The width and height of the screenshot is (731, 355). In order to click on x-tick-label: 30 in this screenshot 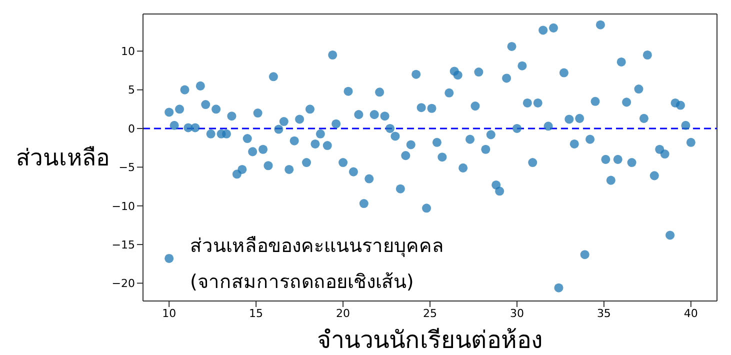, I will do `click(517, 313)`.